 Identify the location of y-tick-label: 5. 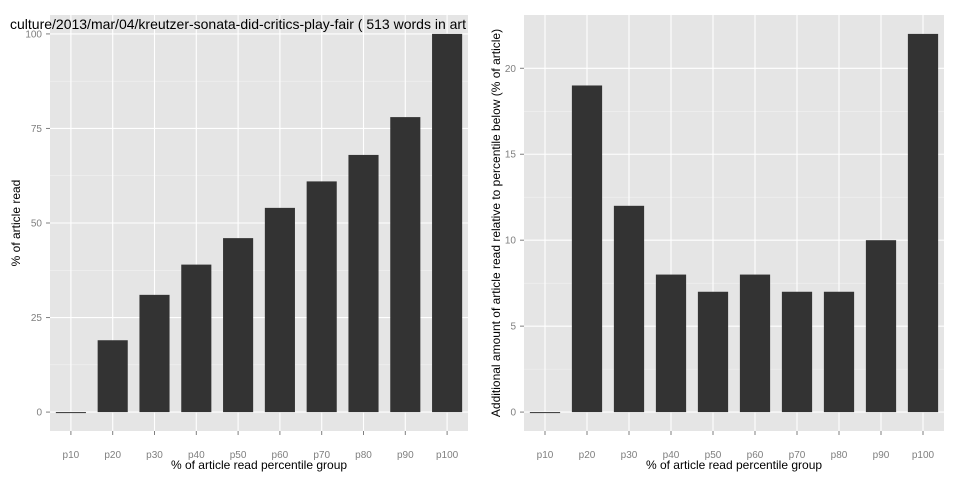
(513, 327).